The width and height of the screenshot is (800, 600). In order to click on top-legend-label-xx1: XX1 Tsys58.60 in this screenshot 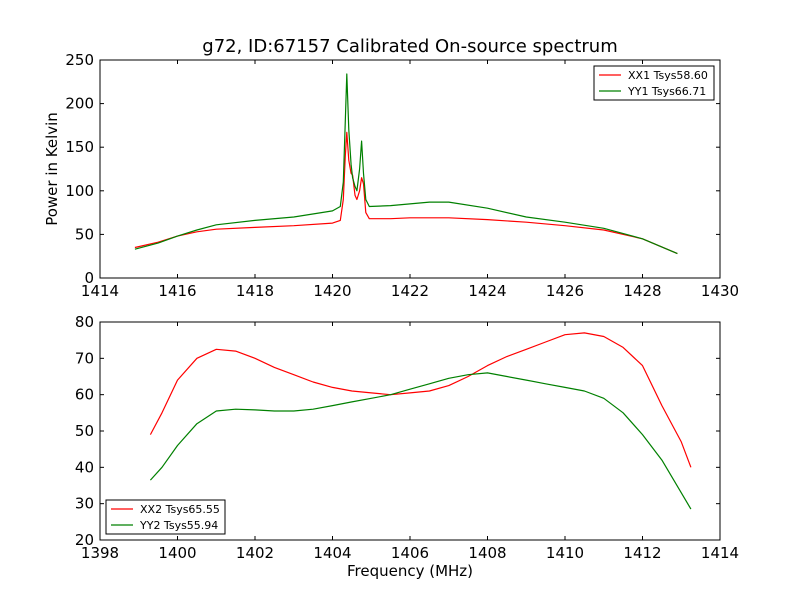, I will do `click(668, 75)`.